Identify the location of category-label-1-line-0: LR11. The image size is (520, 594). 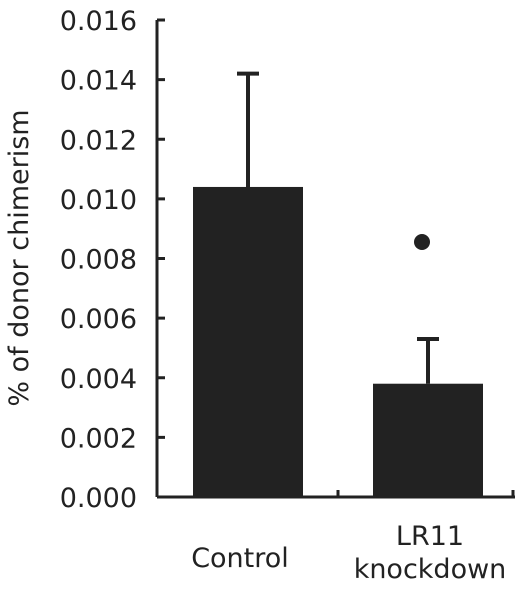
(430, 536).